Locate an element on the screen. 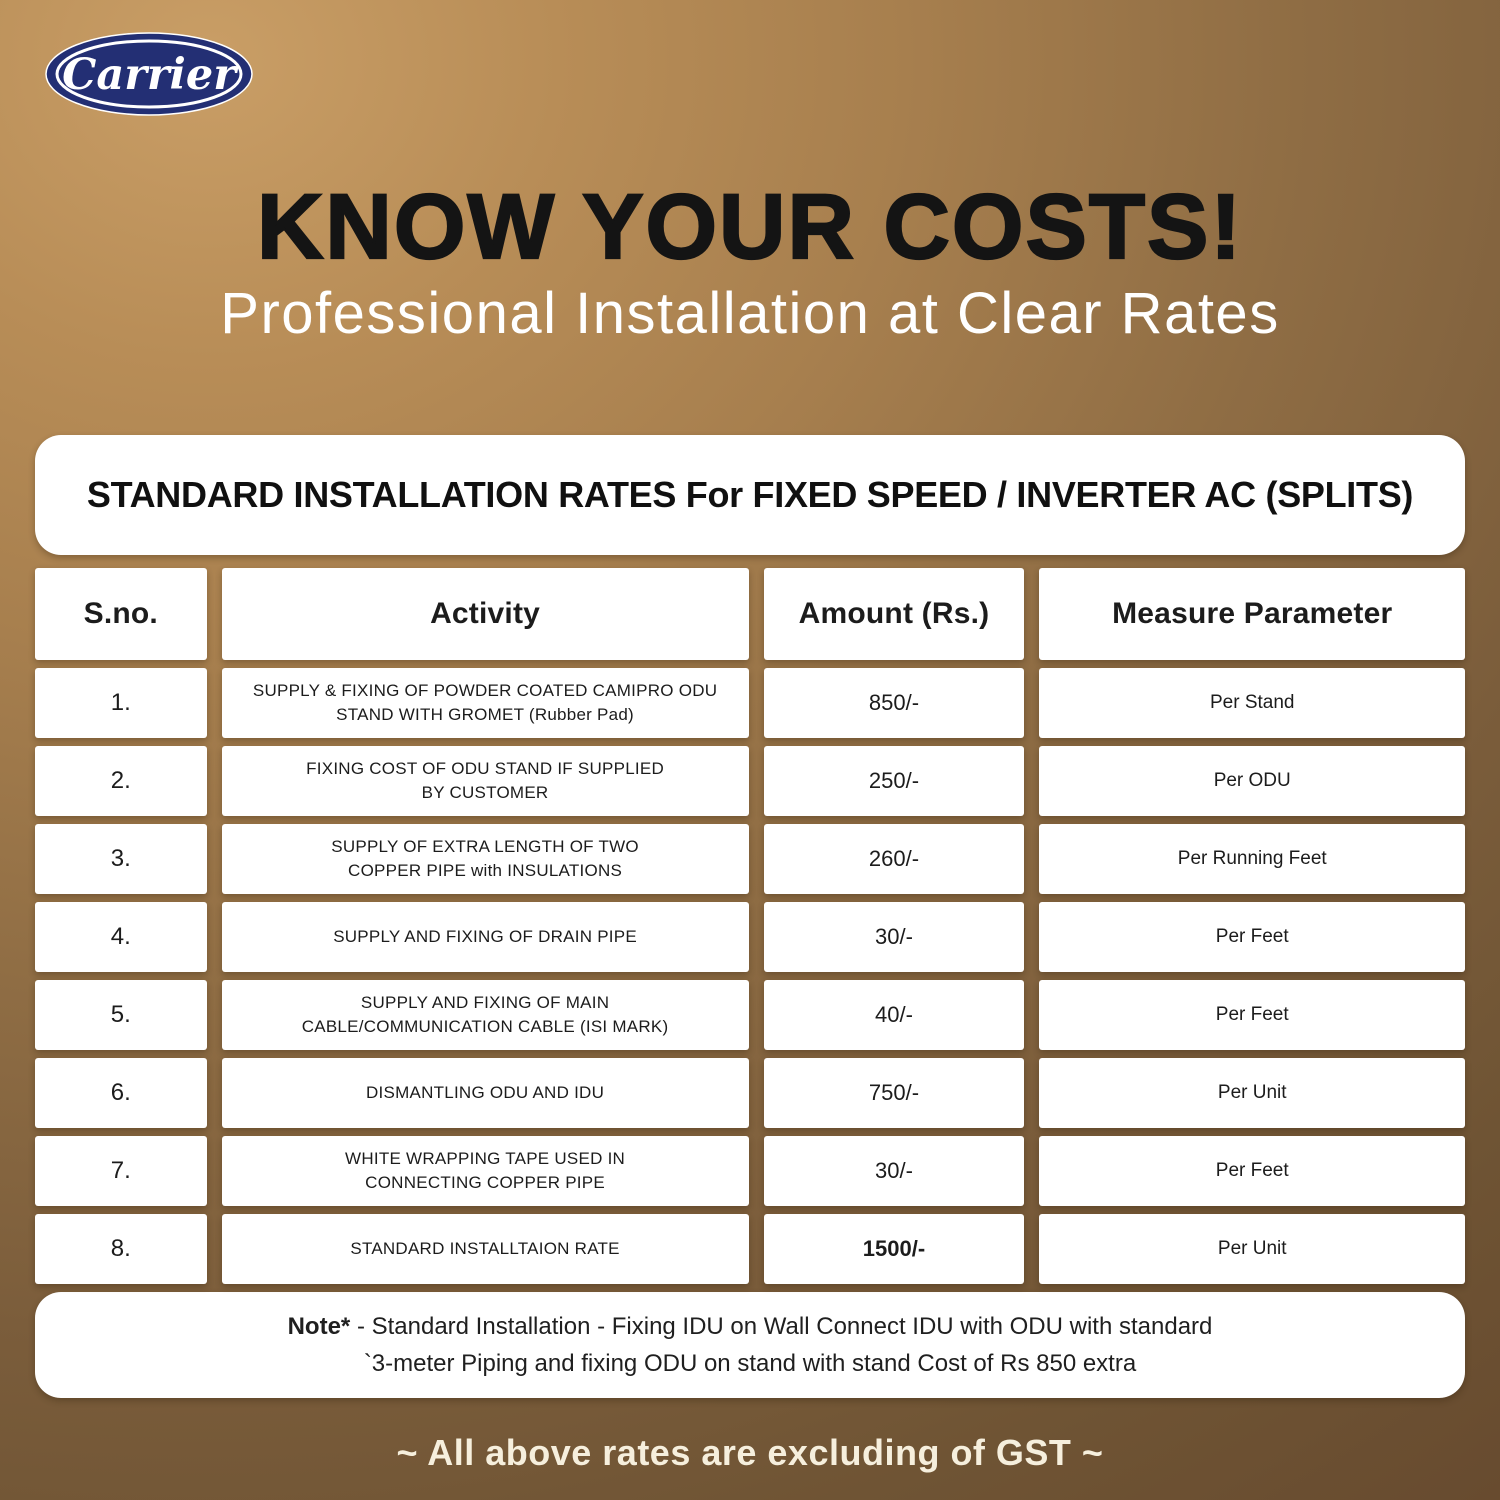 This screenshot has width=1500, height=1500. activity-line2: CABLE/COMMUNICATION CABLE (ISI MARK) is located at coordinates (485, 1026).